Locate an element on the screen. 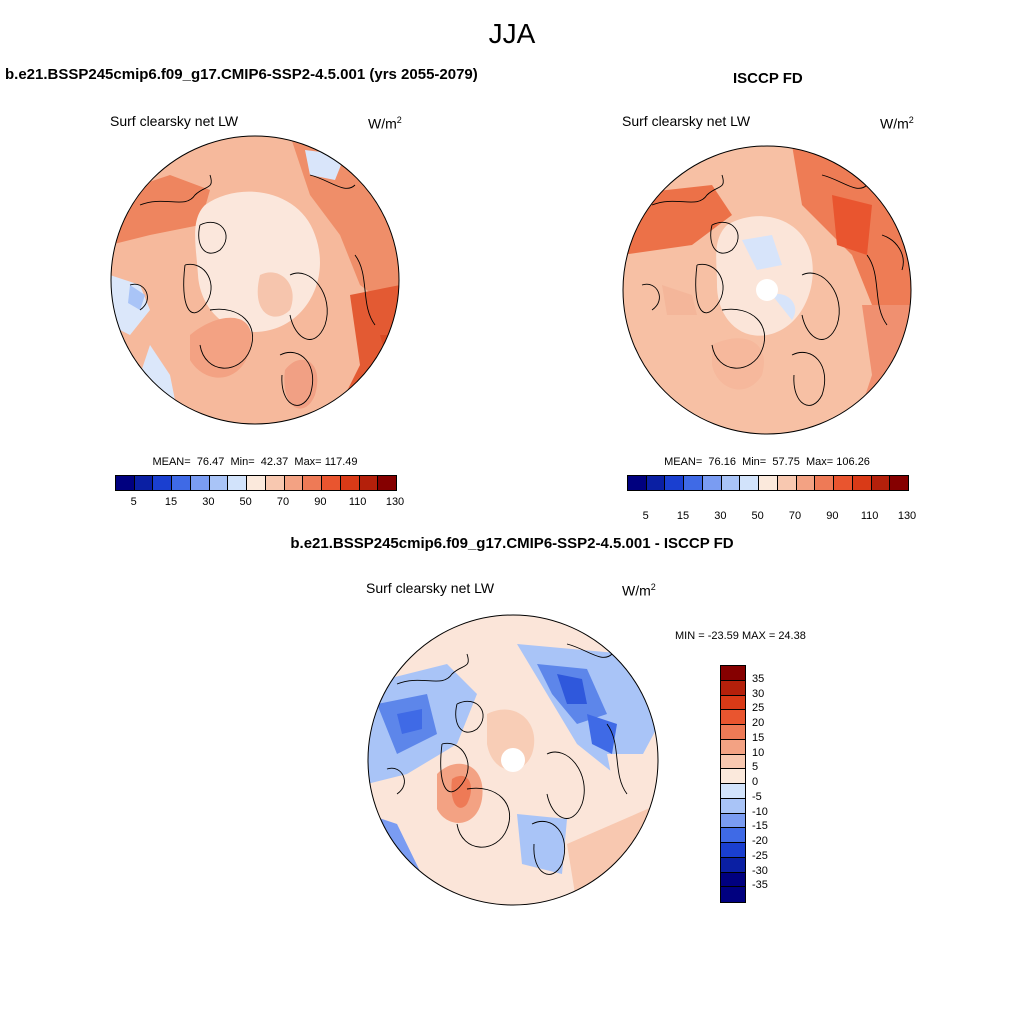 This screenshot has width=1024, height=1024. panel-2-colorbar-tick-label: 90 is located at coordinates (832, 516).